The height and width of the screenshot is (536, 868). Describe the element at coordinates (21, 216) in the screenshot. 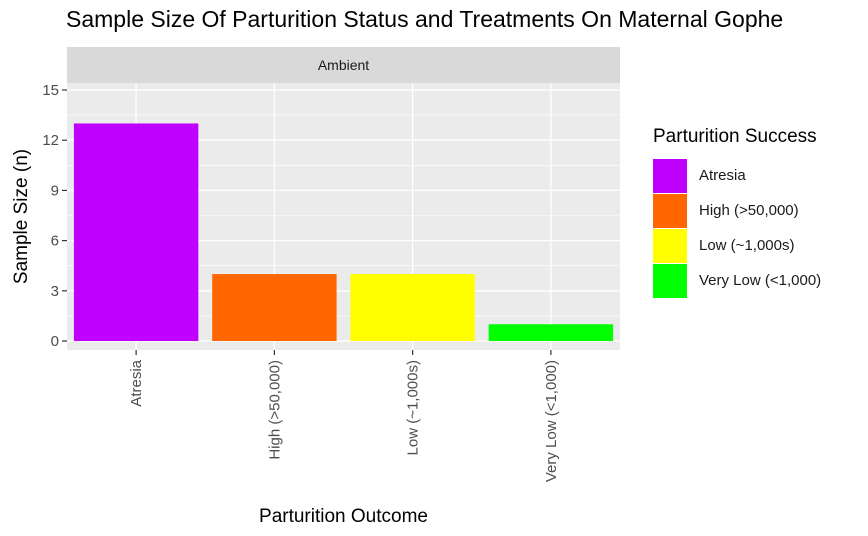

I see `y-axis-title: Sample Size (n)` at that location.